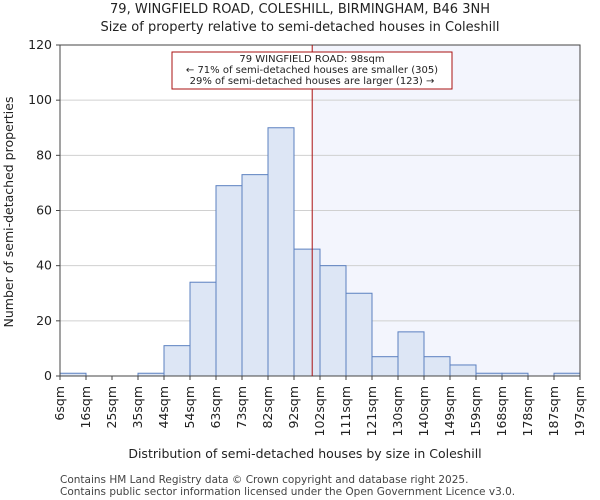  What do you see at coordinates (40, 99) in the screenshot?
I see `y-tick-label: 100` at bounding box center [40, 99].